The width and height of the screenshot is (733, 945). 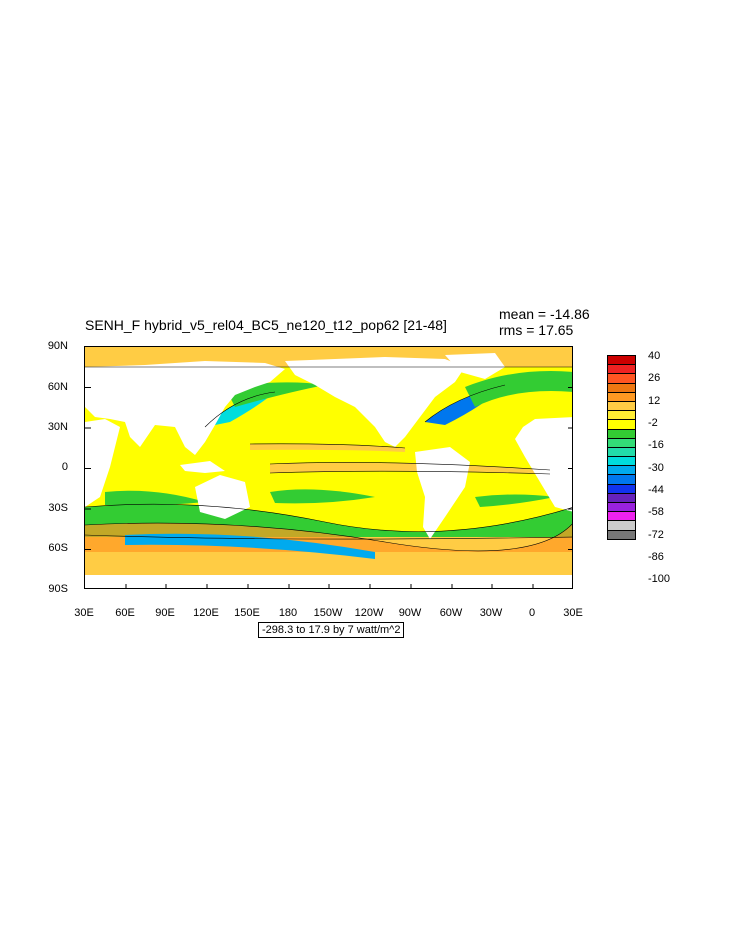 What do you see at coordinates (155, 498) in the screenshot?
I see `indian-ocean-green` at bounding box center [155, 498].